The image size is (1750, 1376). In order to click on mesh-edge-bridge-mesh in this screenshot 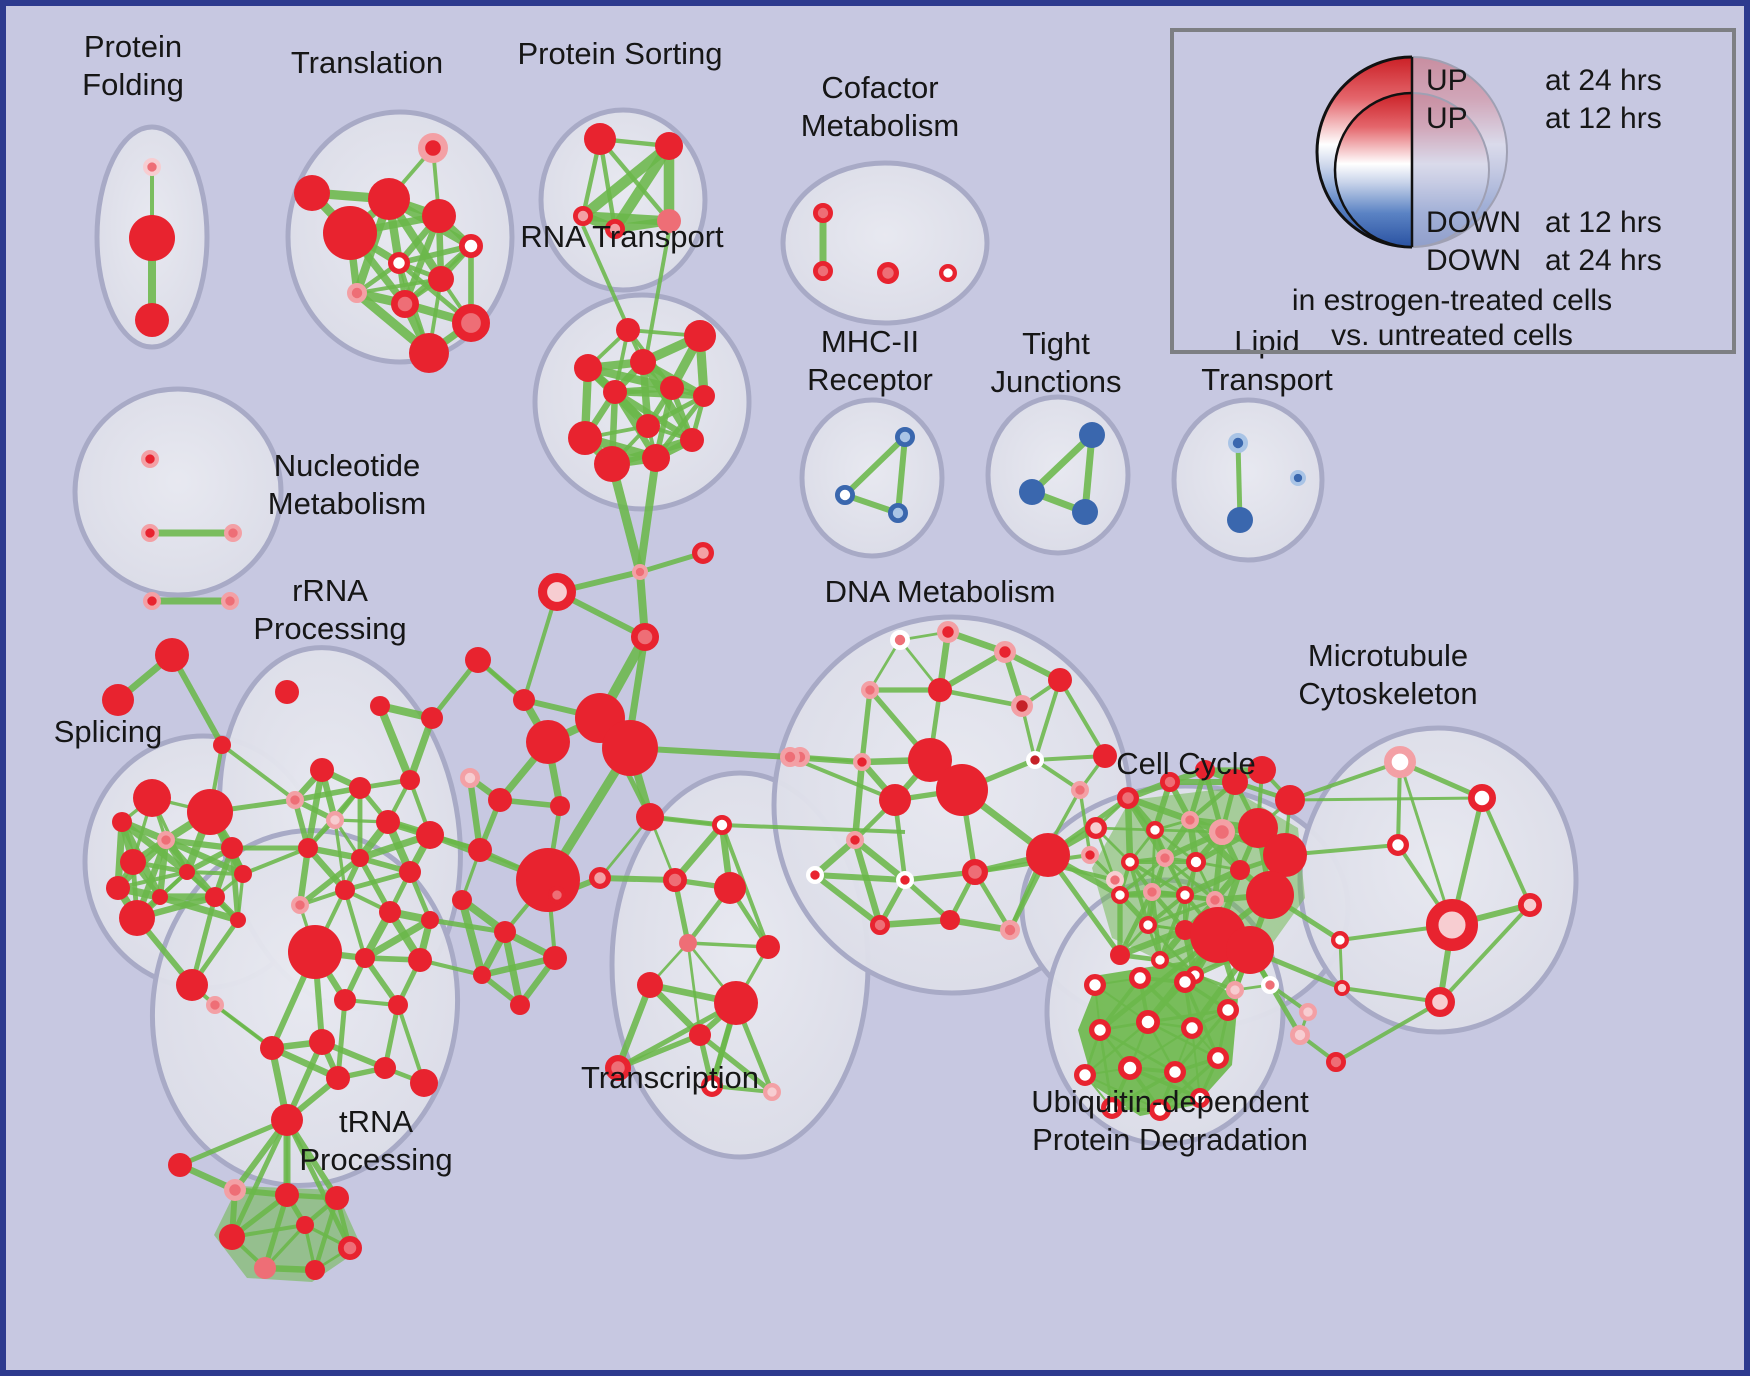, I will do `click(305, 1063)`.